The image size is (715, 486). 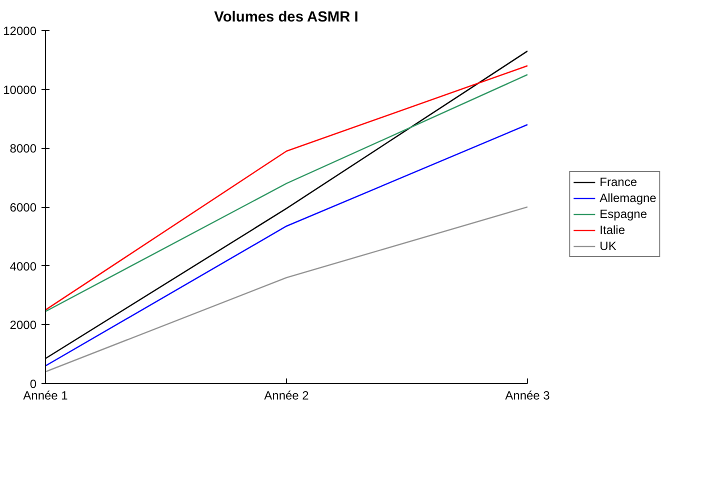 What do you see at coordinates (287, 395) in the screenshot?
I see `x-tick-label: Année 2` at bounding box center [287, 395].